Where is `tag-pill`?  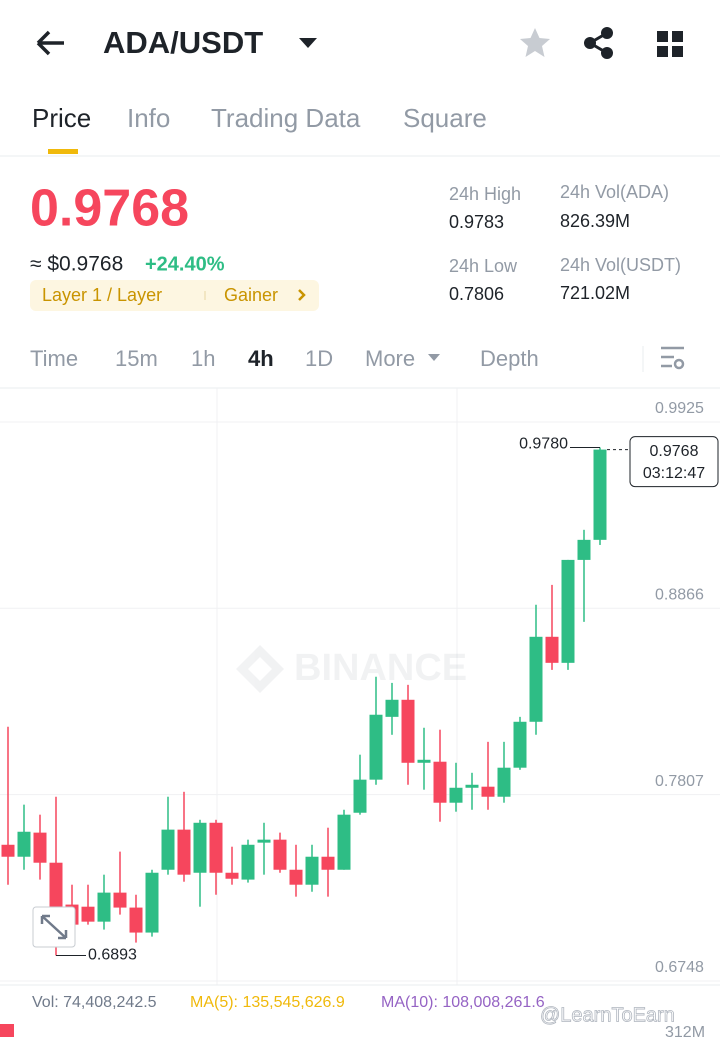 tag-pill is located at coordinates (174, 295).